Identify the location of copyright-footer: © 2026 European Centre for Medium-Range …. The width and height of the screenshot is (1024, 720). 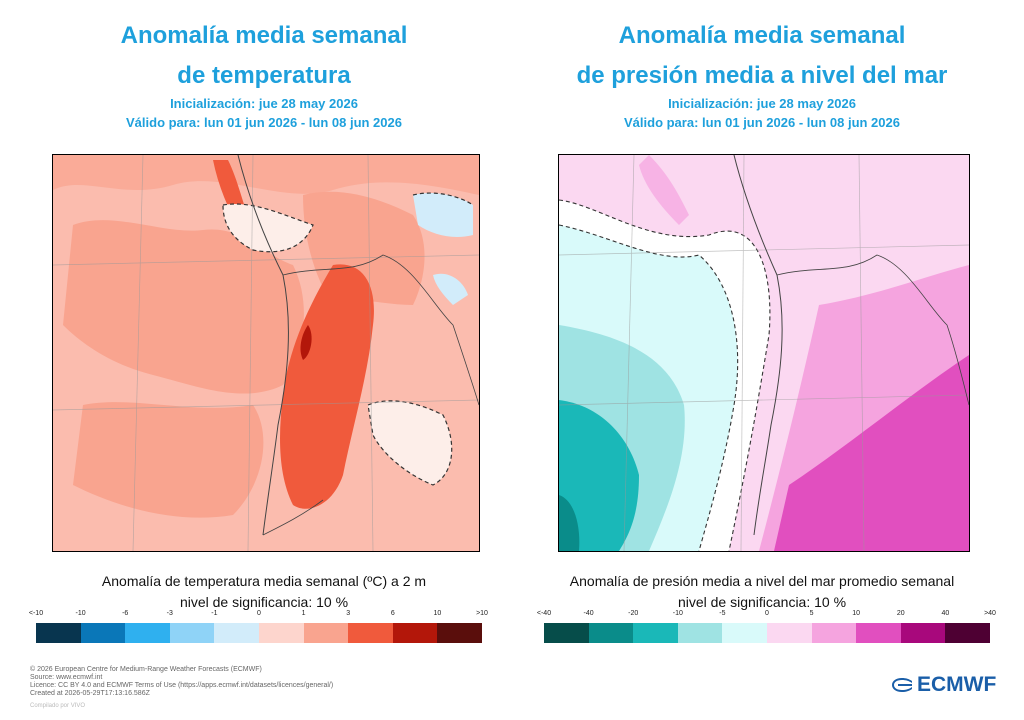
(182, 681).